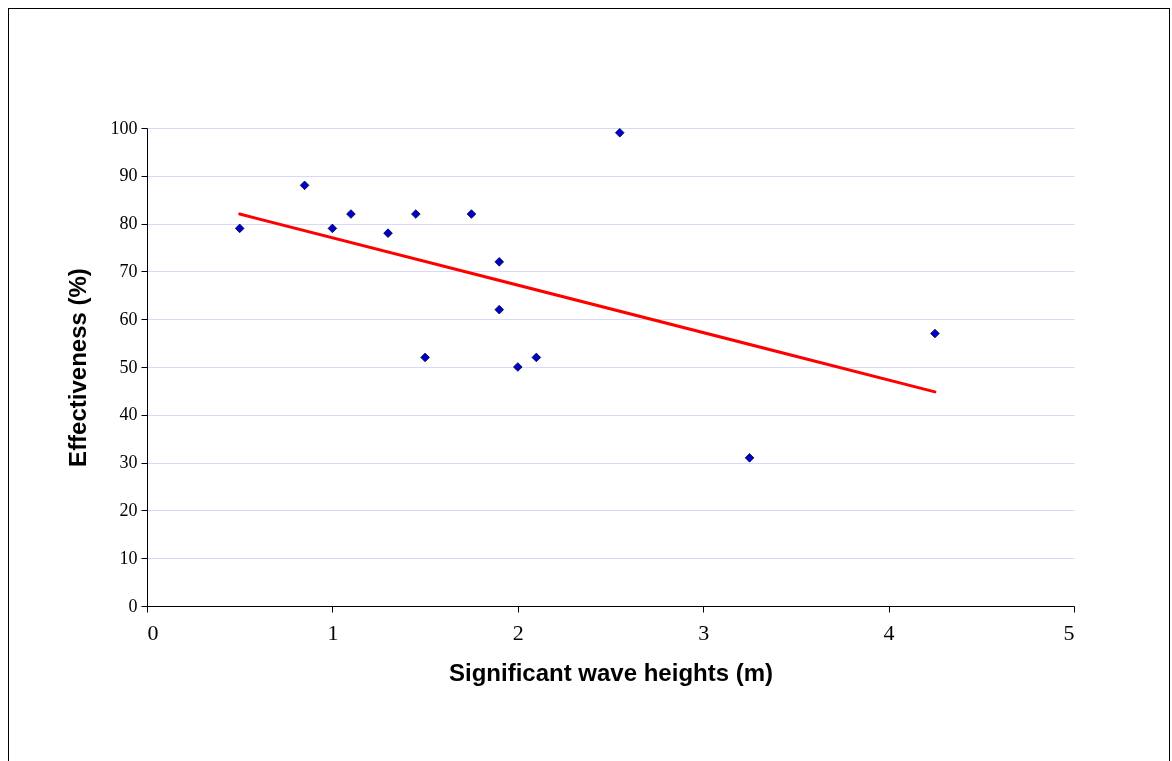  Describe the element at coordinates (128, 462) in the screenshot. I see `y-tick-label: 30` at that location.